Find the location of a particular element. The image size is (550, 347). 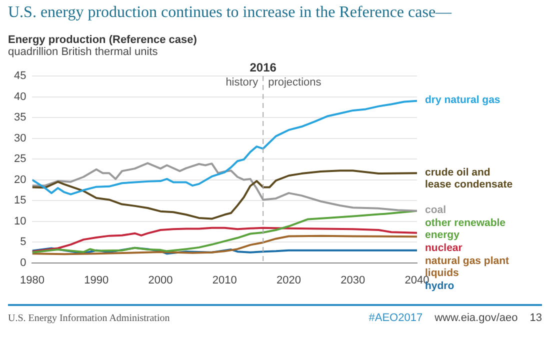

series-label: crude oil and lease condensate is located at coordinates (469, 178).